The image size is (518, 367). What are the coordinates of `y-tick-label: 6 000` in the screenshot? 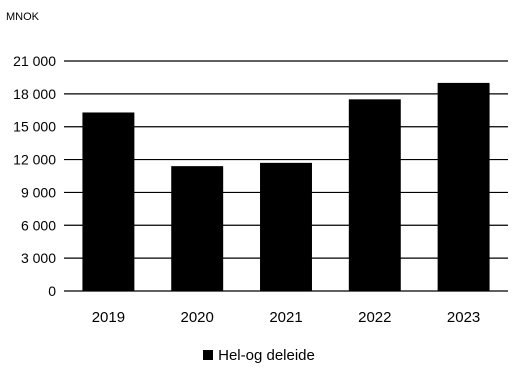 It's located at (38, 225).